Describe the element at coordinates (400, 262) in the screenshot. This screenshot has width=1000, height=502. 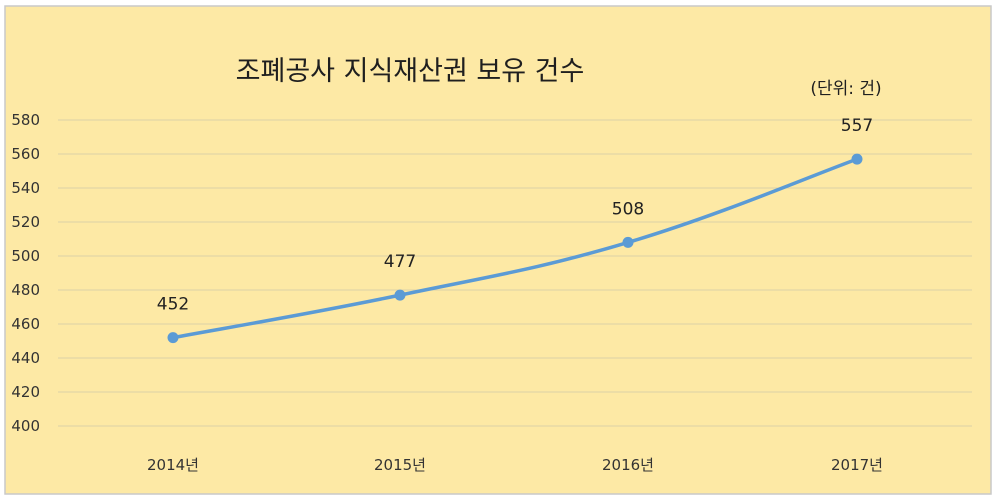
I see `data-label-2: 477` at that location.